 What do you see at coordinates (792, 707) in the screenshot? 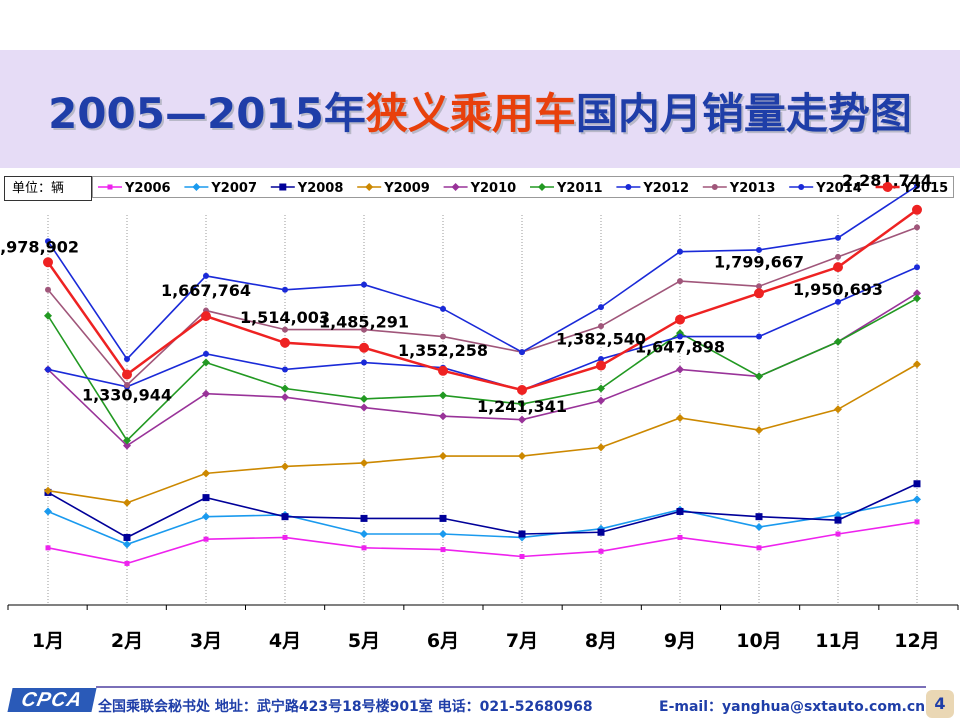
I see `footer-email-text: E-mail：yanghua@sxtauto.com.cn` at bounding box center [792, 707].